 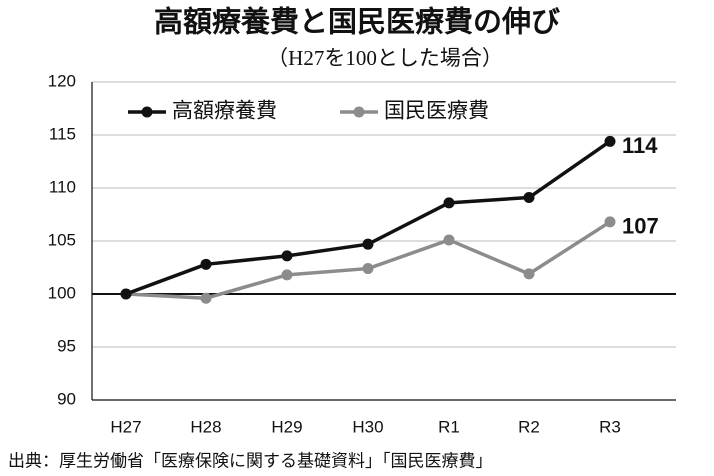 I want to click on y-tick-label: 100, so click(x=62, y=292).